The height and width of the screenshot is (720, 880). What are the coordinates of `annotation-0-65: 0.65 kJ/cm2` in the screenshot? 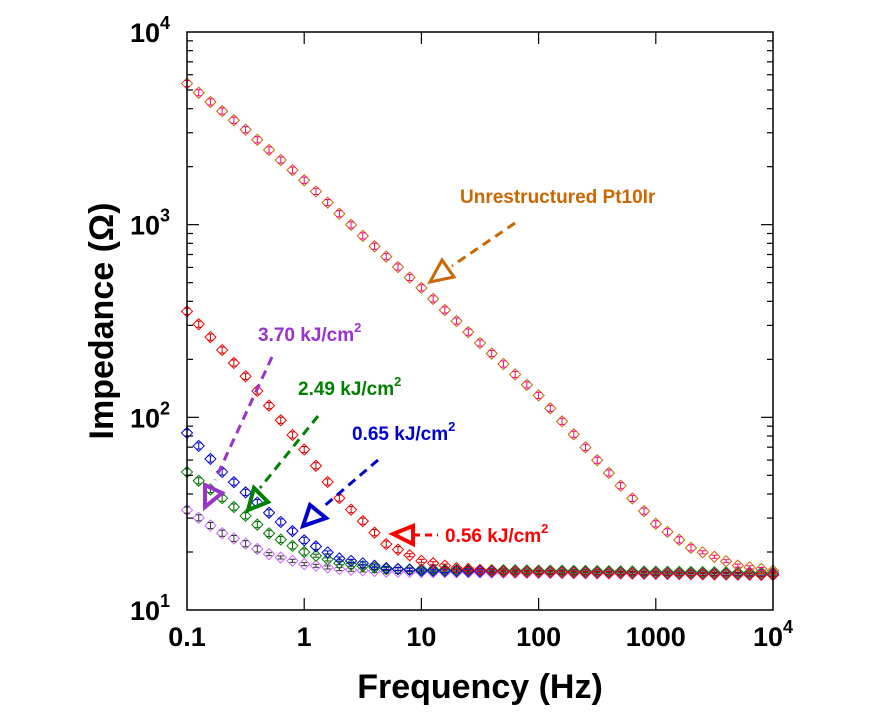 It's located at (377, 474).